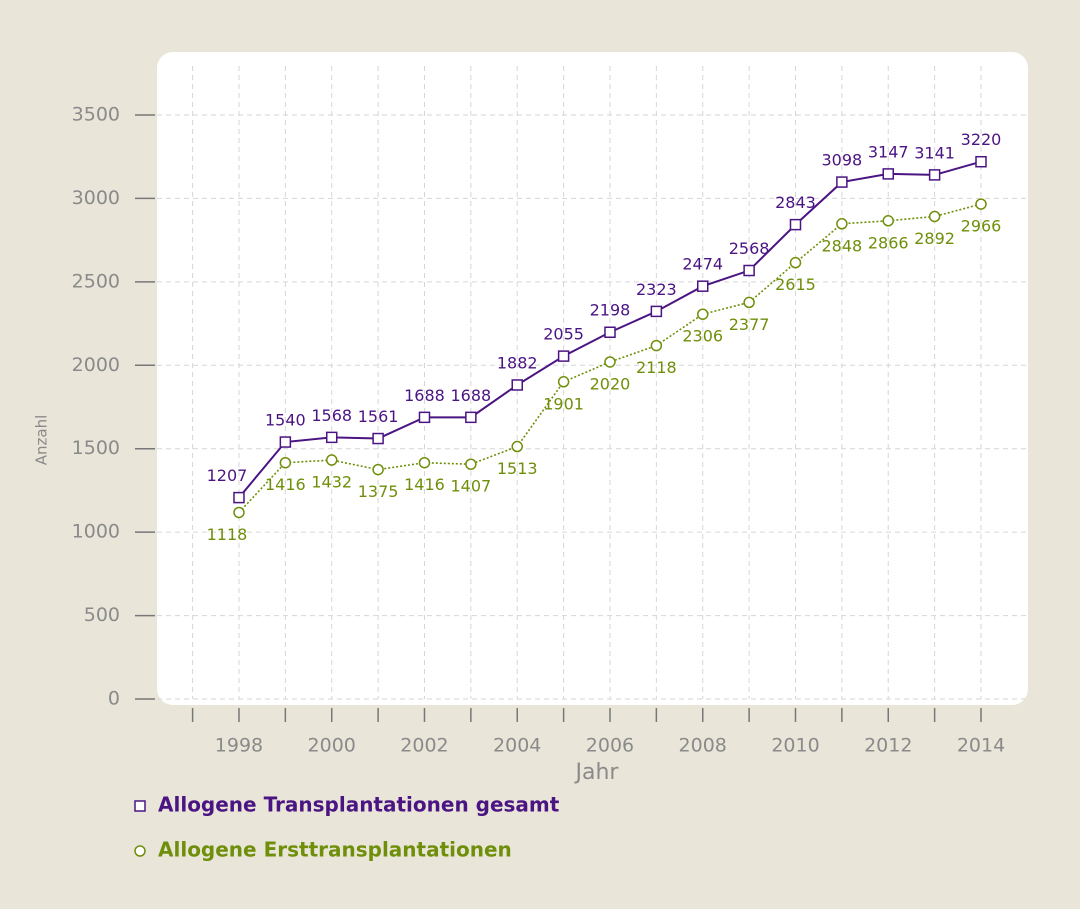  I want to click on data-label: 1568, so click(331, 415).